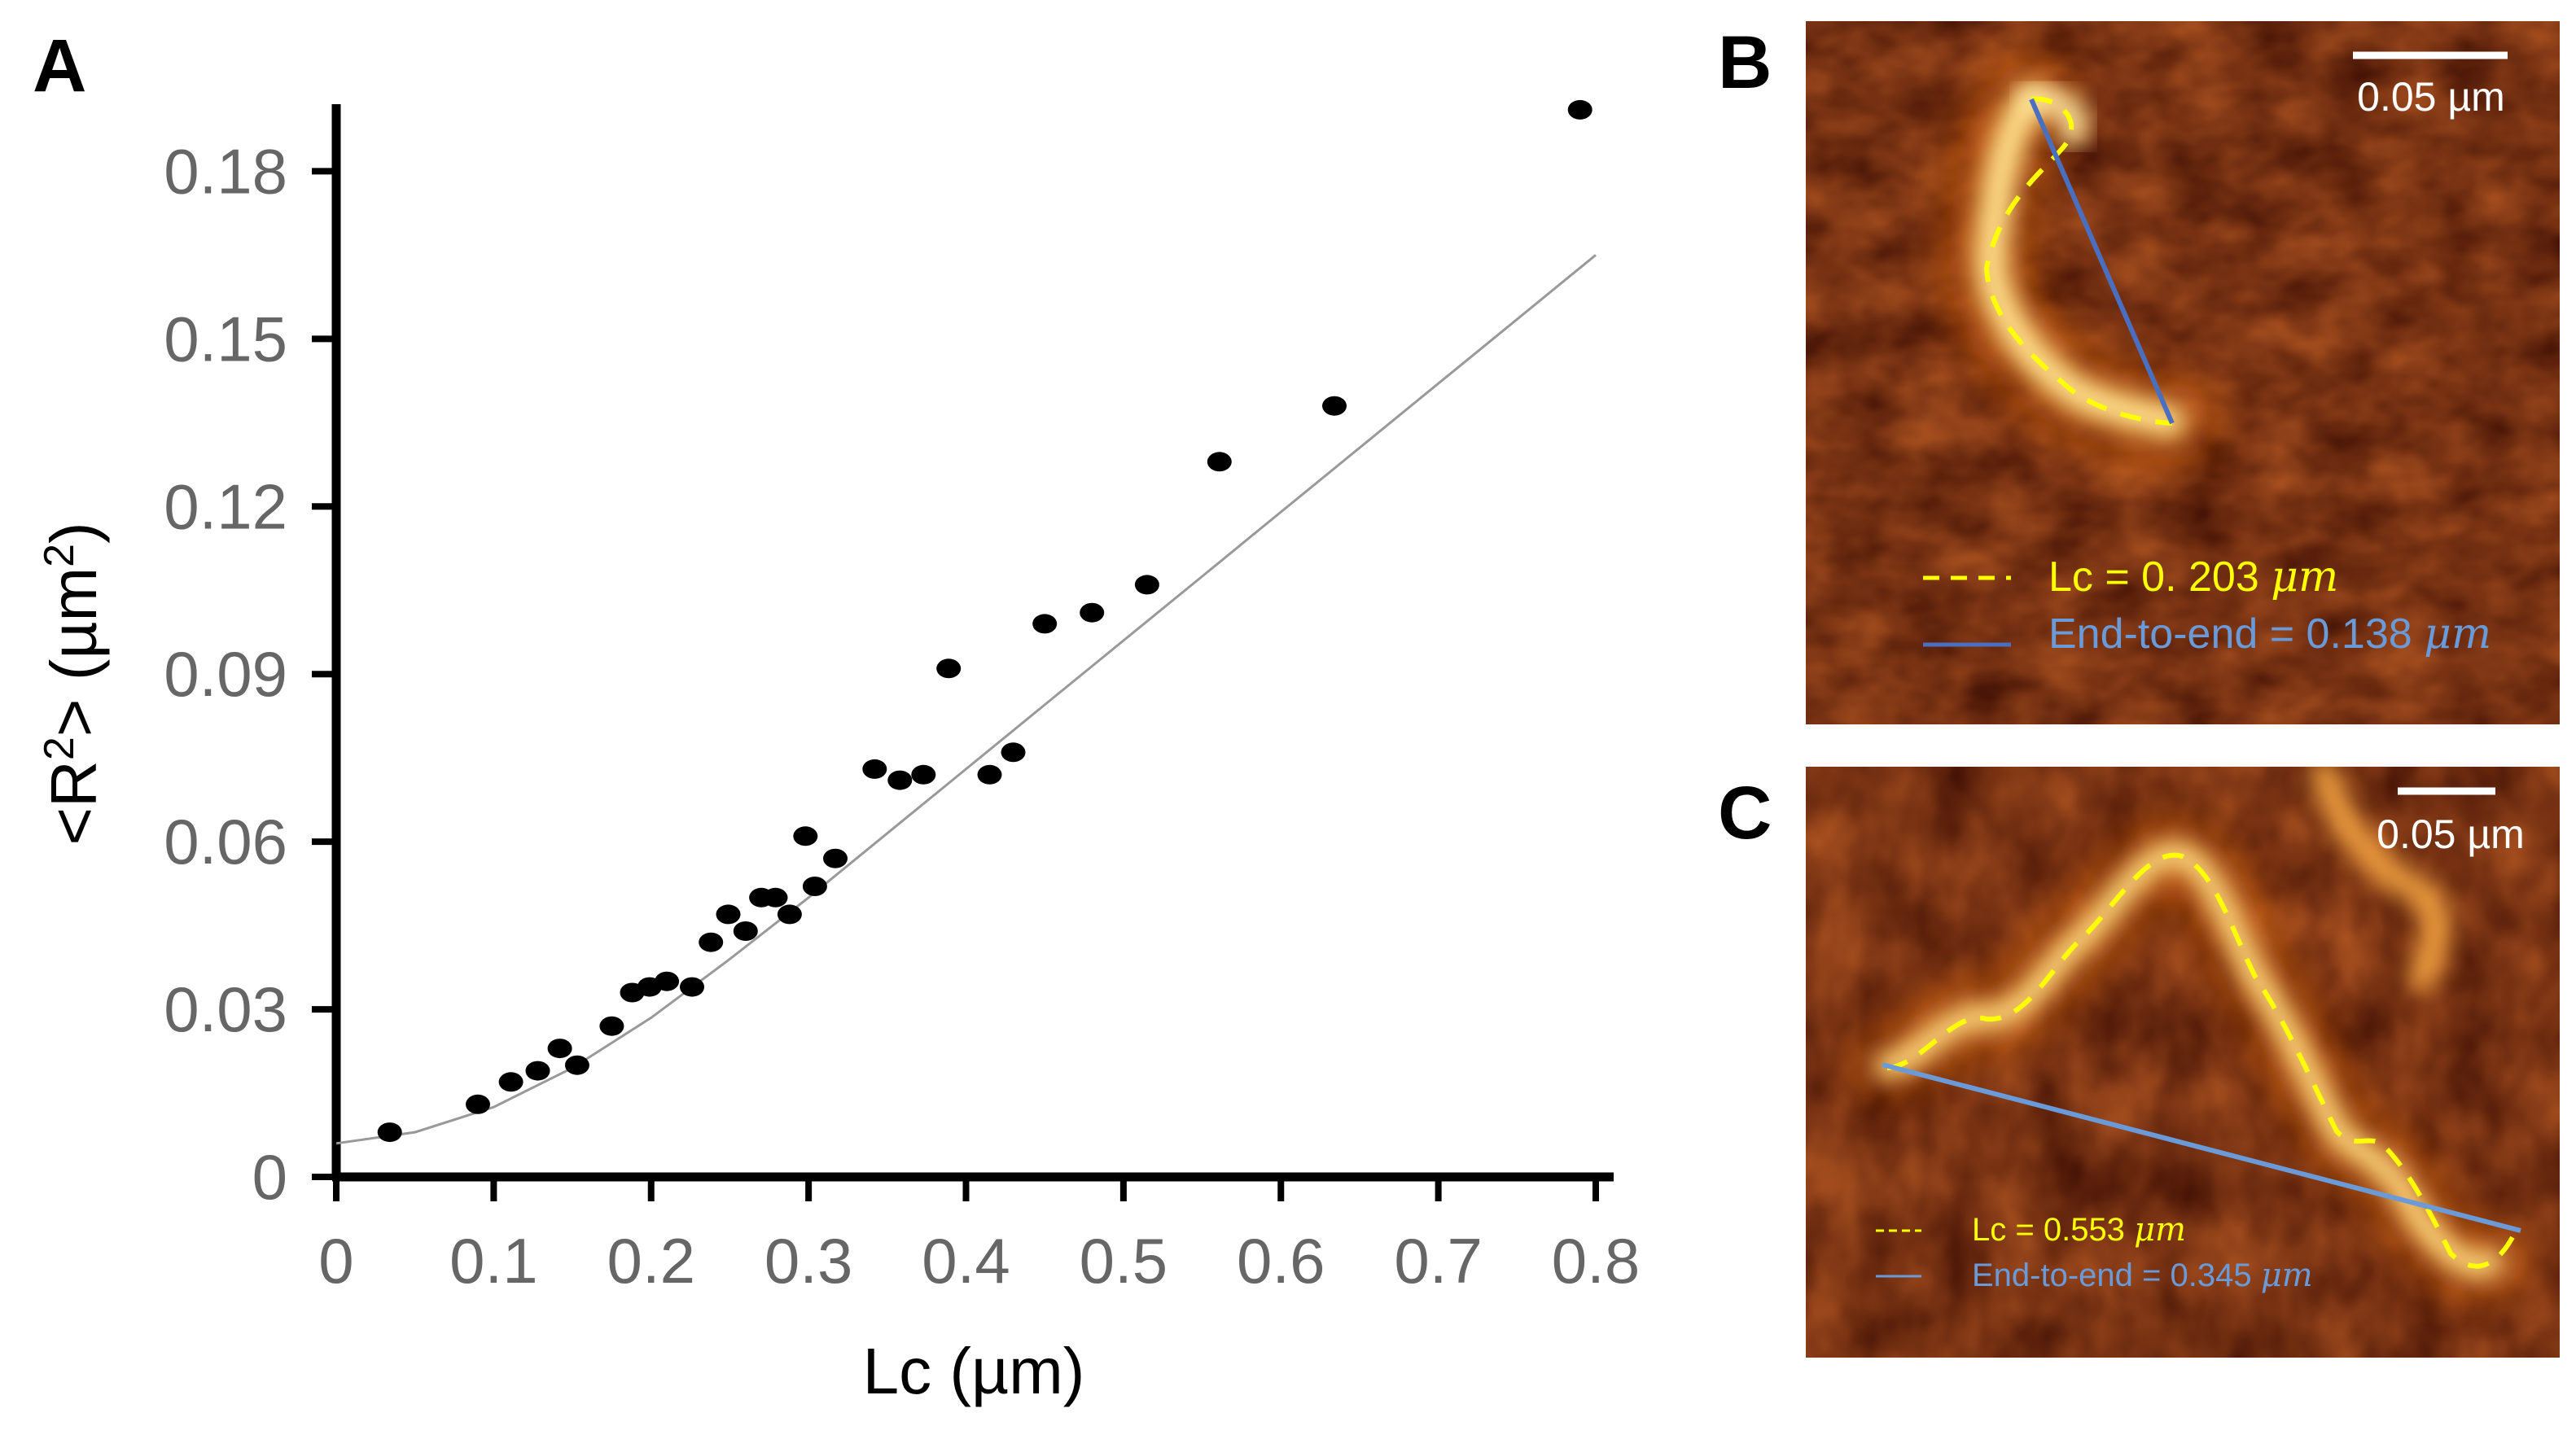 The height and width of the screenshot is (1439, 2576). I want to click on y-tick-label: 0.18, so click(225, 171).